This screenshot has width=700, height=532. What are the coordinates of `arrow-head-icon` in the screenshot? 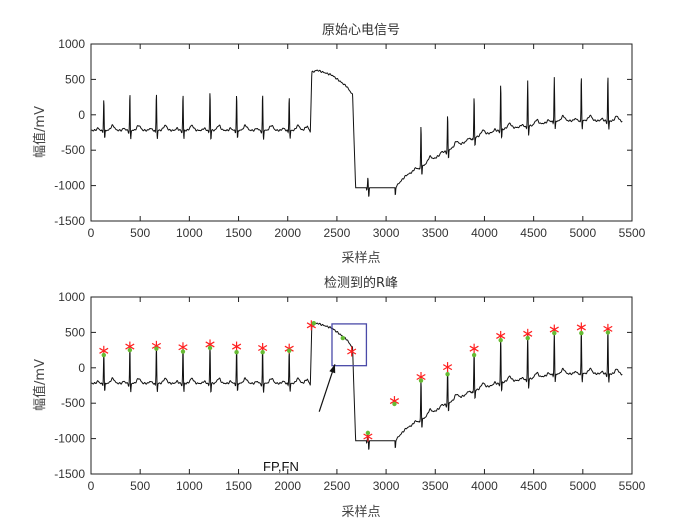 It's located at (332, 369).